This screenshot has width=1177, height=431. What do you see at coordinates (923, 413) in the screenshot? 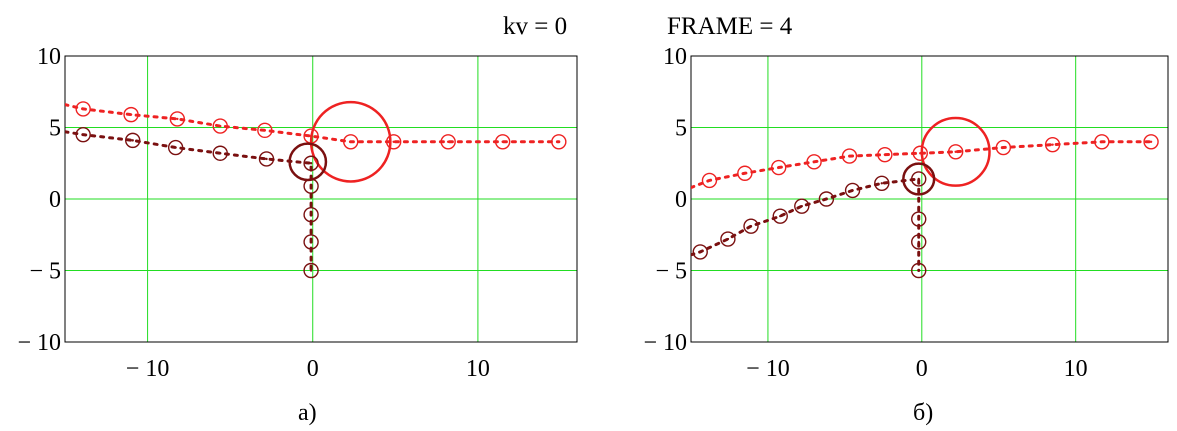
I see `caption-b: б)` at bounding box center [923, 413].